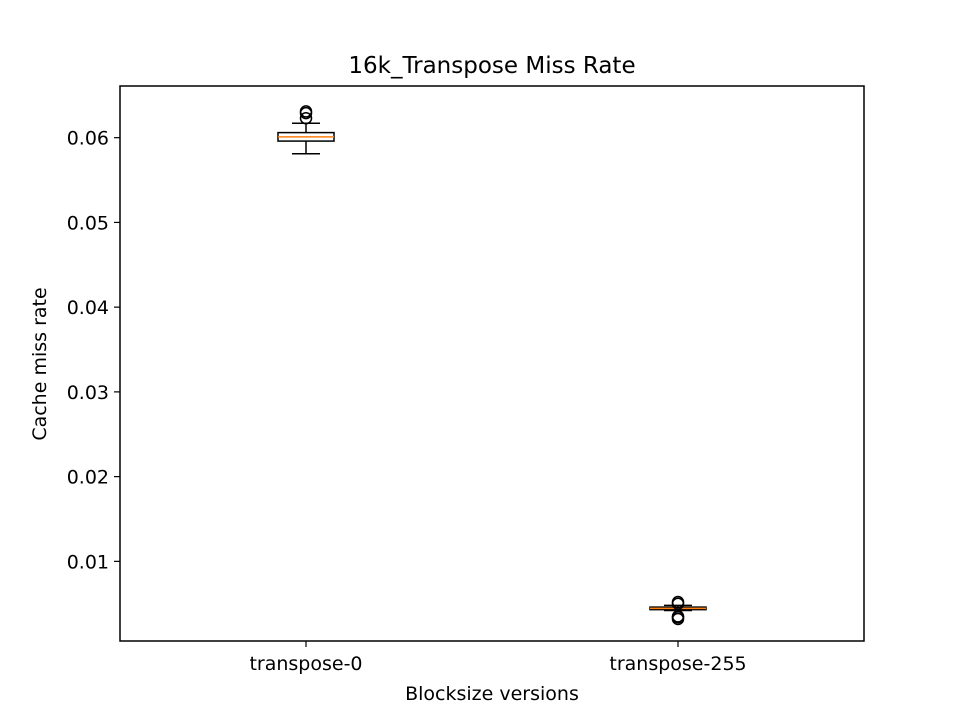  What do you see at coordinates (88, 562) in the screenshot?
I see `y-tick-label: 0.01` at bounding box center [88, 562].